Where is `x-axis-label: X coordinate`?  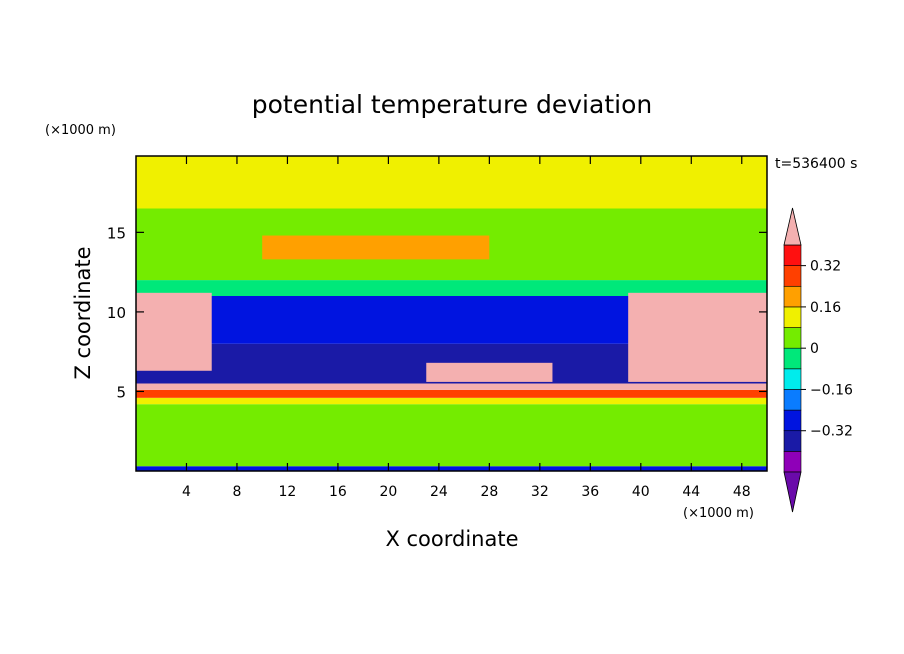
x-axis-label: X coordinate is located at coordinates (451, 539).